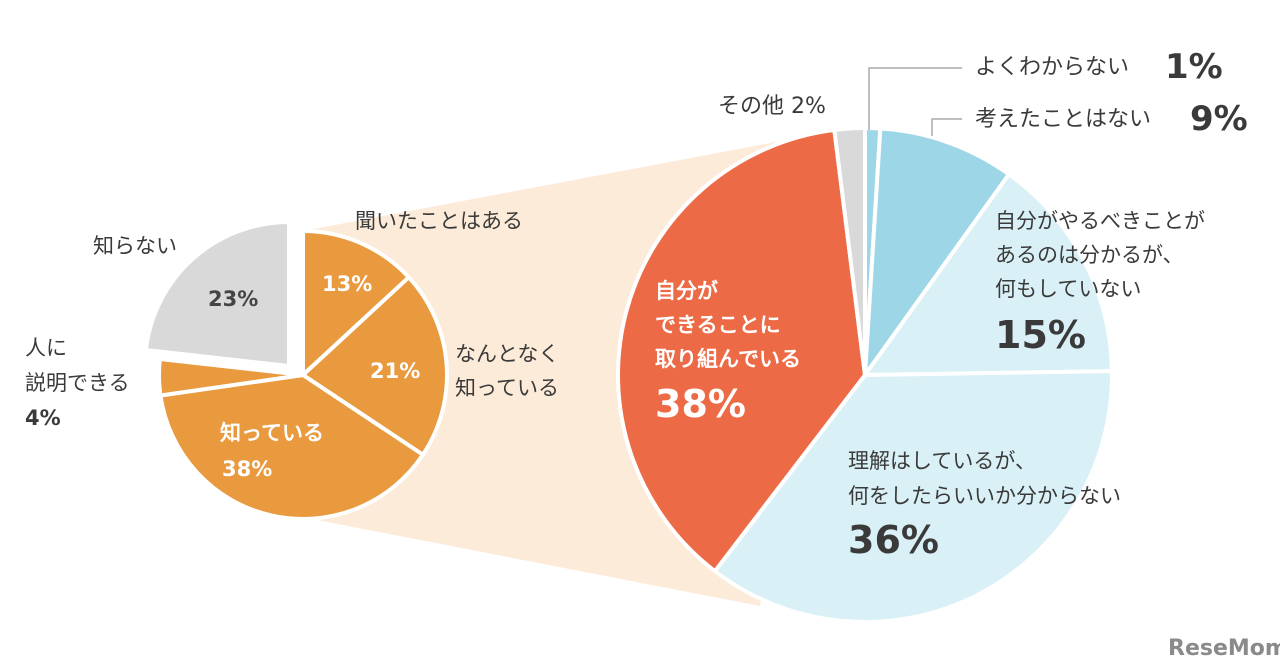 The image size is (1280, 672). I want to click on label-aware-1: 自分がやるべきことが, so click(1100, 221).